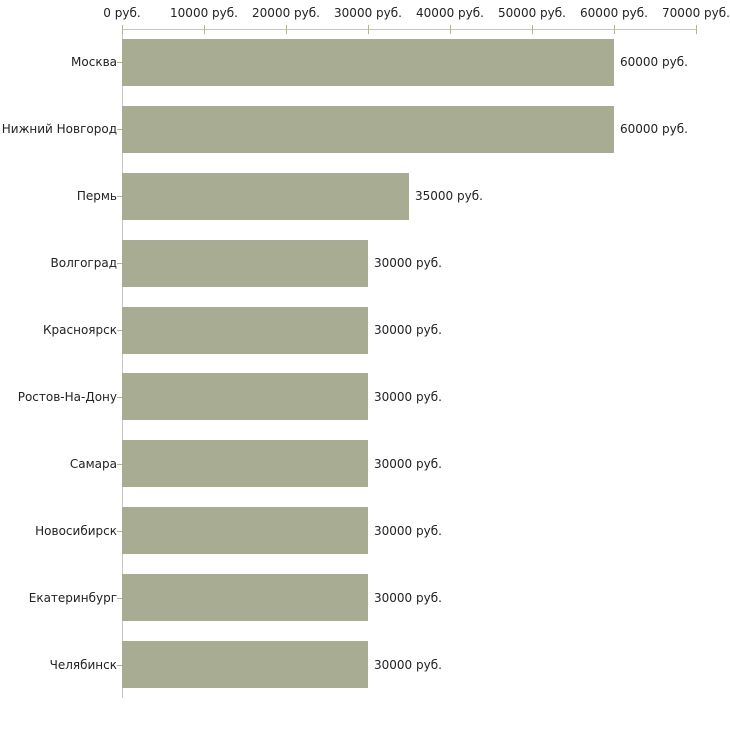 The width and height of the screenshot is (730, 730). What do you see at coordinates (122, 13) in the screenshot?
I see `x-tick-label: 0 руб.` at bounding box center [122, 13].